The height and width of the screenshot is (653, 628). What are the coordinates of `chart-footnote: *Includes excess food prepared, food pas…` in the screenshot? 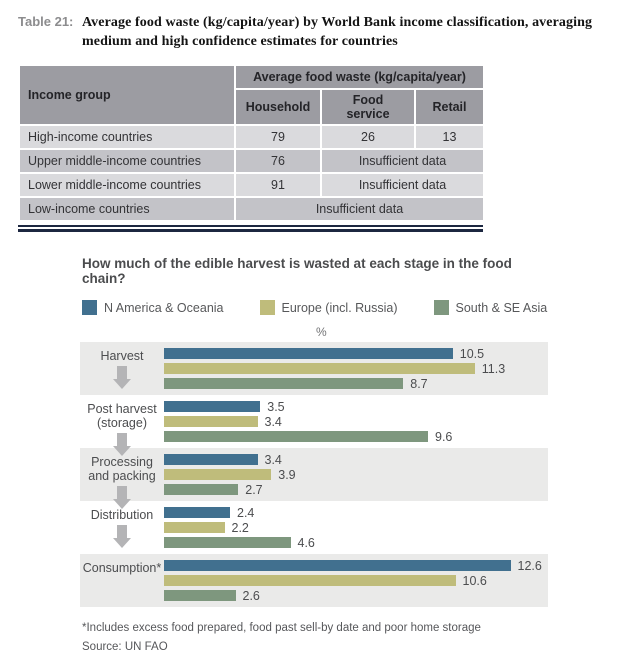 It's located at (281, 628).